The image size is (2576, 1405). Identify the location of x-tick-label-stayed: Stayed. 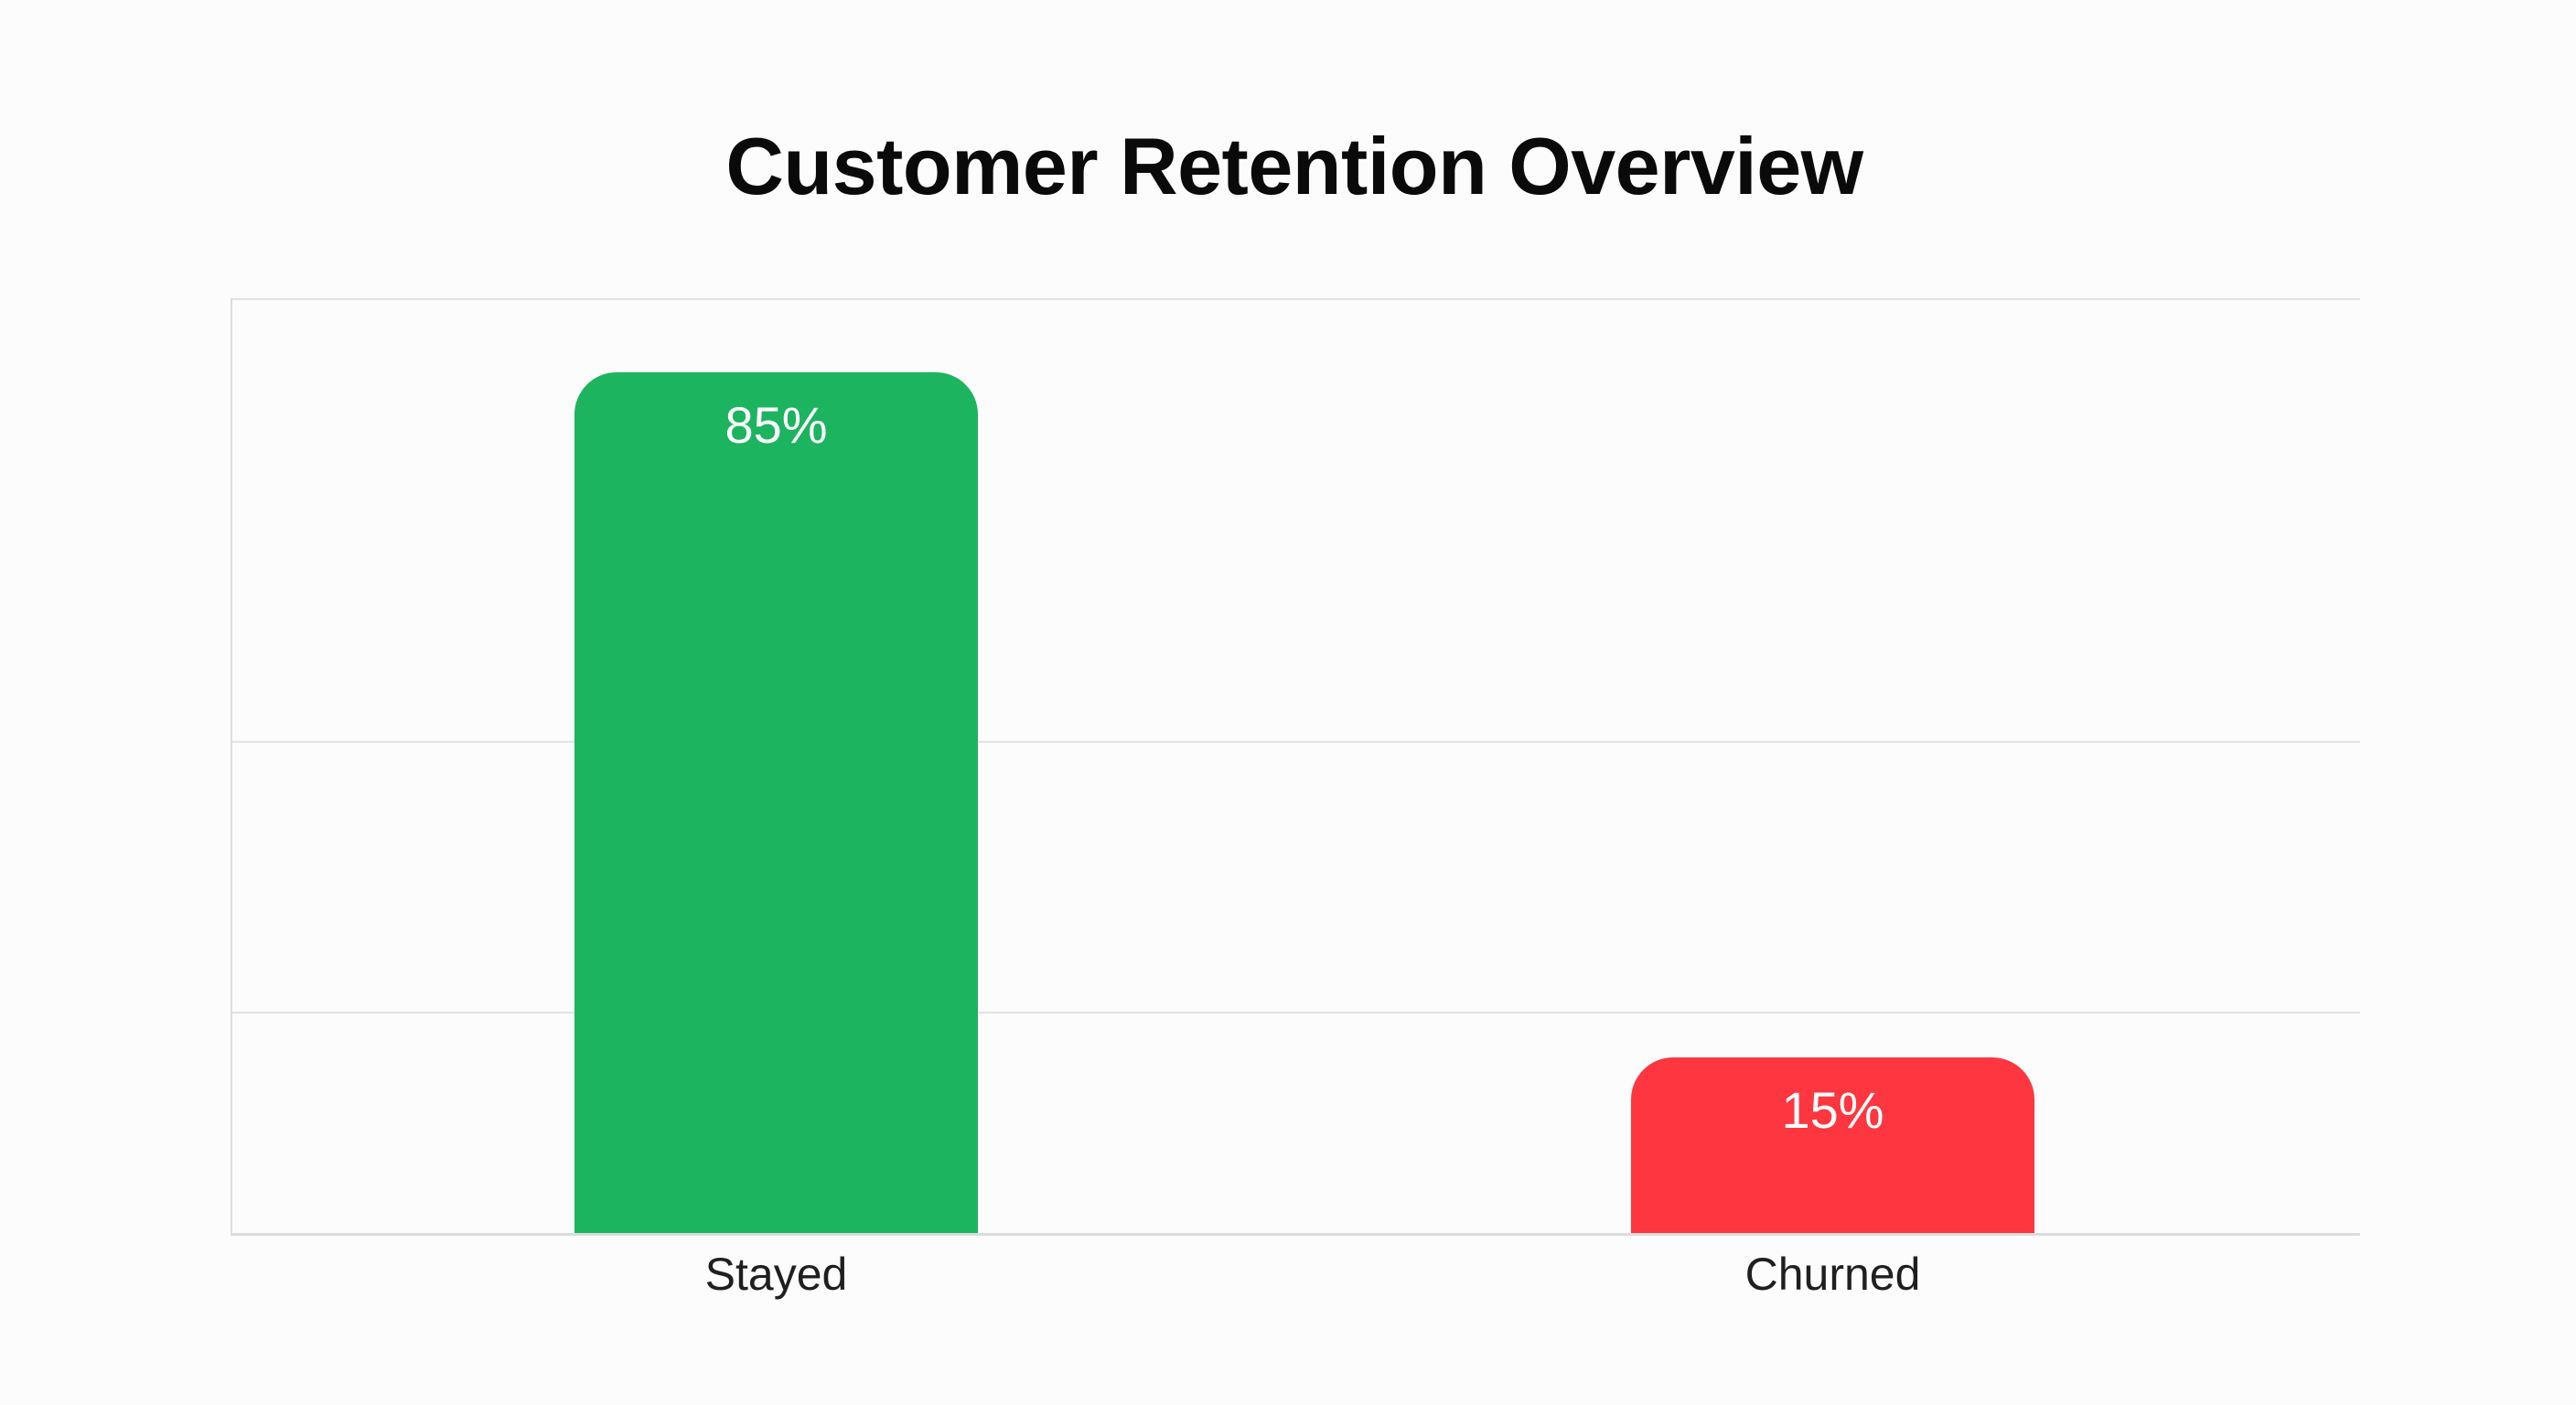
(776, 1274).